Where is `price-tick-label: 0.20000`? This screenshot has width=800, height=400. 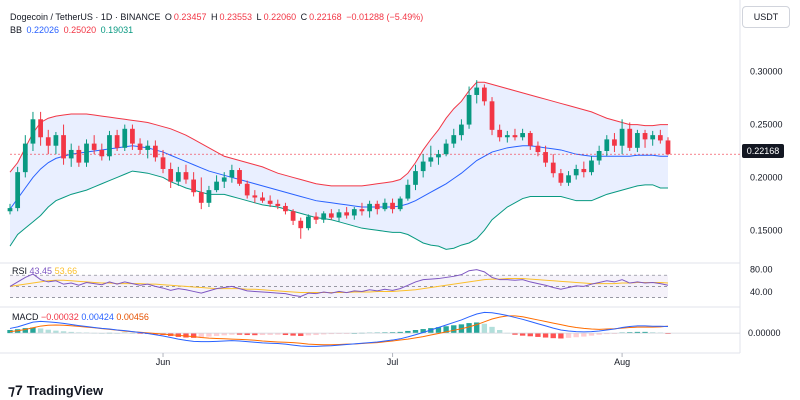 price-tick-label: 0.20000 is located at coordinates (766, 177).